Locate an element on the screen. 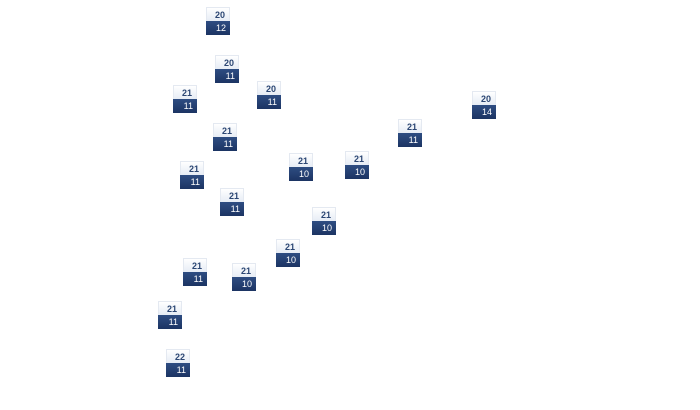 The height and width of the screenshot is (410, 700). marker-badge: 22 11 is located at coordinates (178, 363).